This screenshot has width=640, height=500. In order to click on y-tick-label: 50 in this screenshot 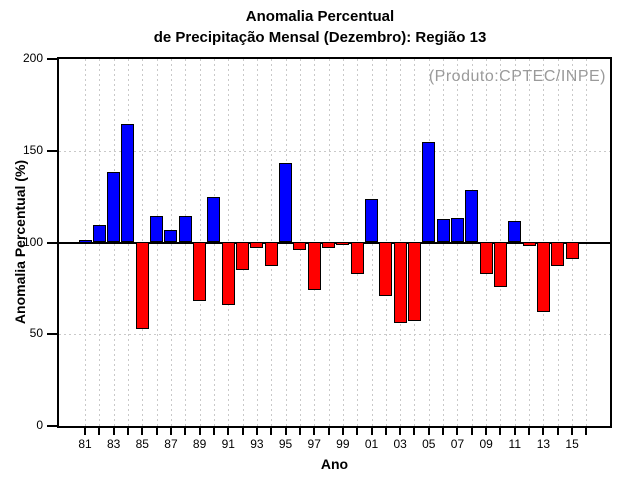, I will do `click(36, 333)`.